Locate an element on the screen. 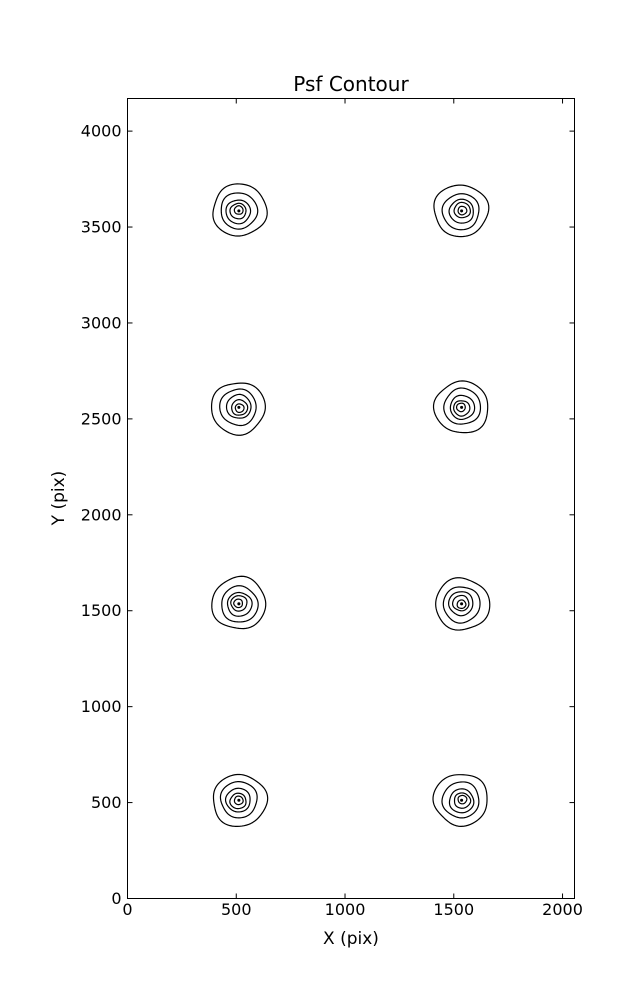 The height and width of the screenshot is (1000, 637). x-tick-label: 1500 is located at coordinates (453, 909).